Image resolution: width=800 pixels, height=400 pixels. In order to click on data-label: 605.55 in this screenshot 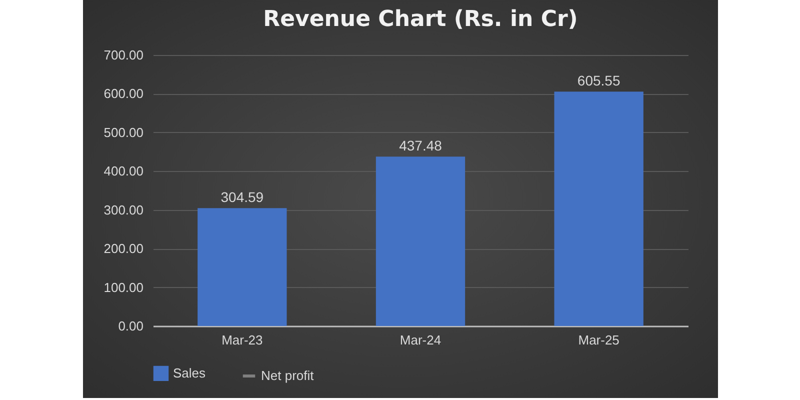, I will do `click(598, 80)`.